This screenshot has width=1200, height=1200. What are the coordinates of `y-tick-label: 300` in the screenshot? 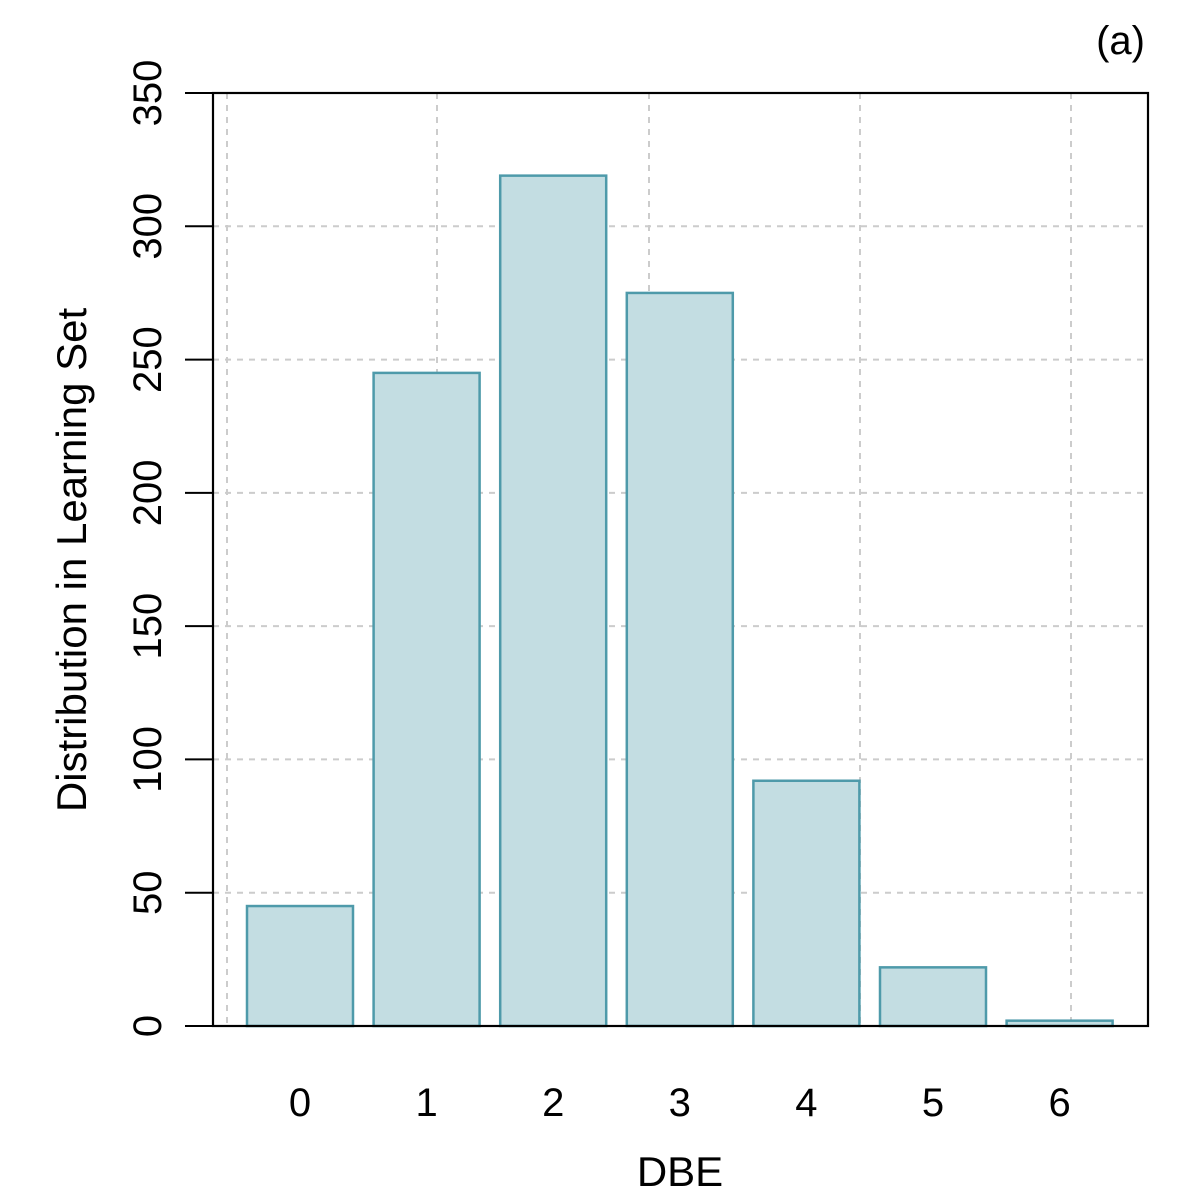 It's located at (148, 226).